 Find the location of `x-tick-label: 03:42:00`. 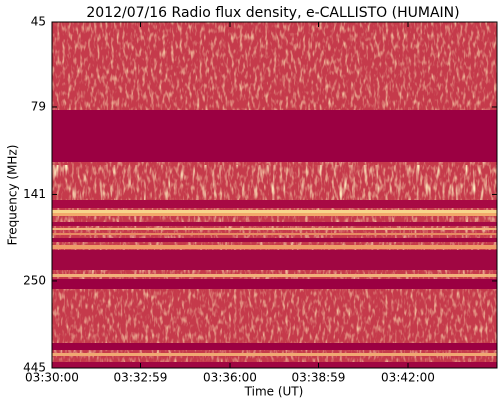

x-tick-label: 03:42:00 is located at coordinates (408, 378).